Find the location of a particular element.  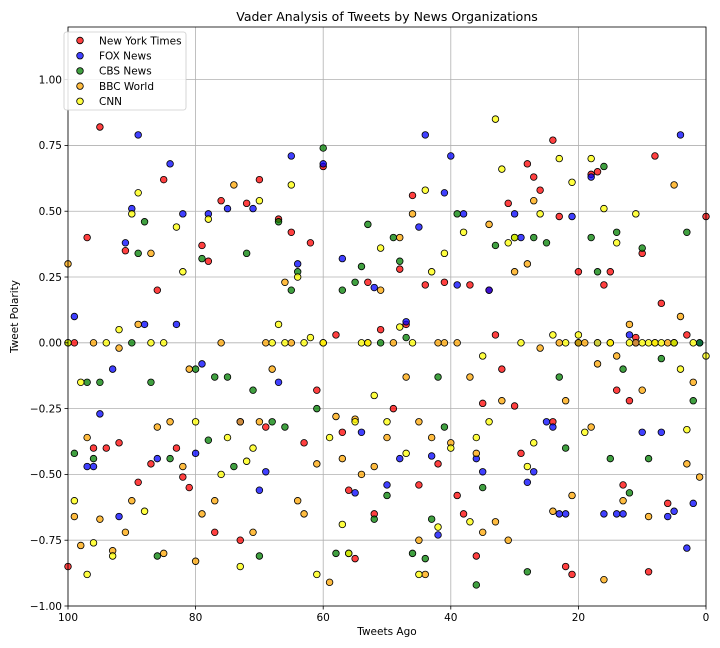

y-tick-label: −0.50 is located at coordinates (46, 475).